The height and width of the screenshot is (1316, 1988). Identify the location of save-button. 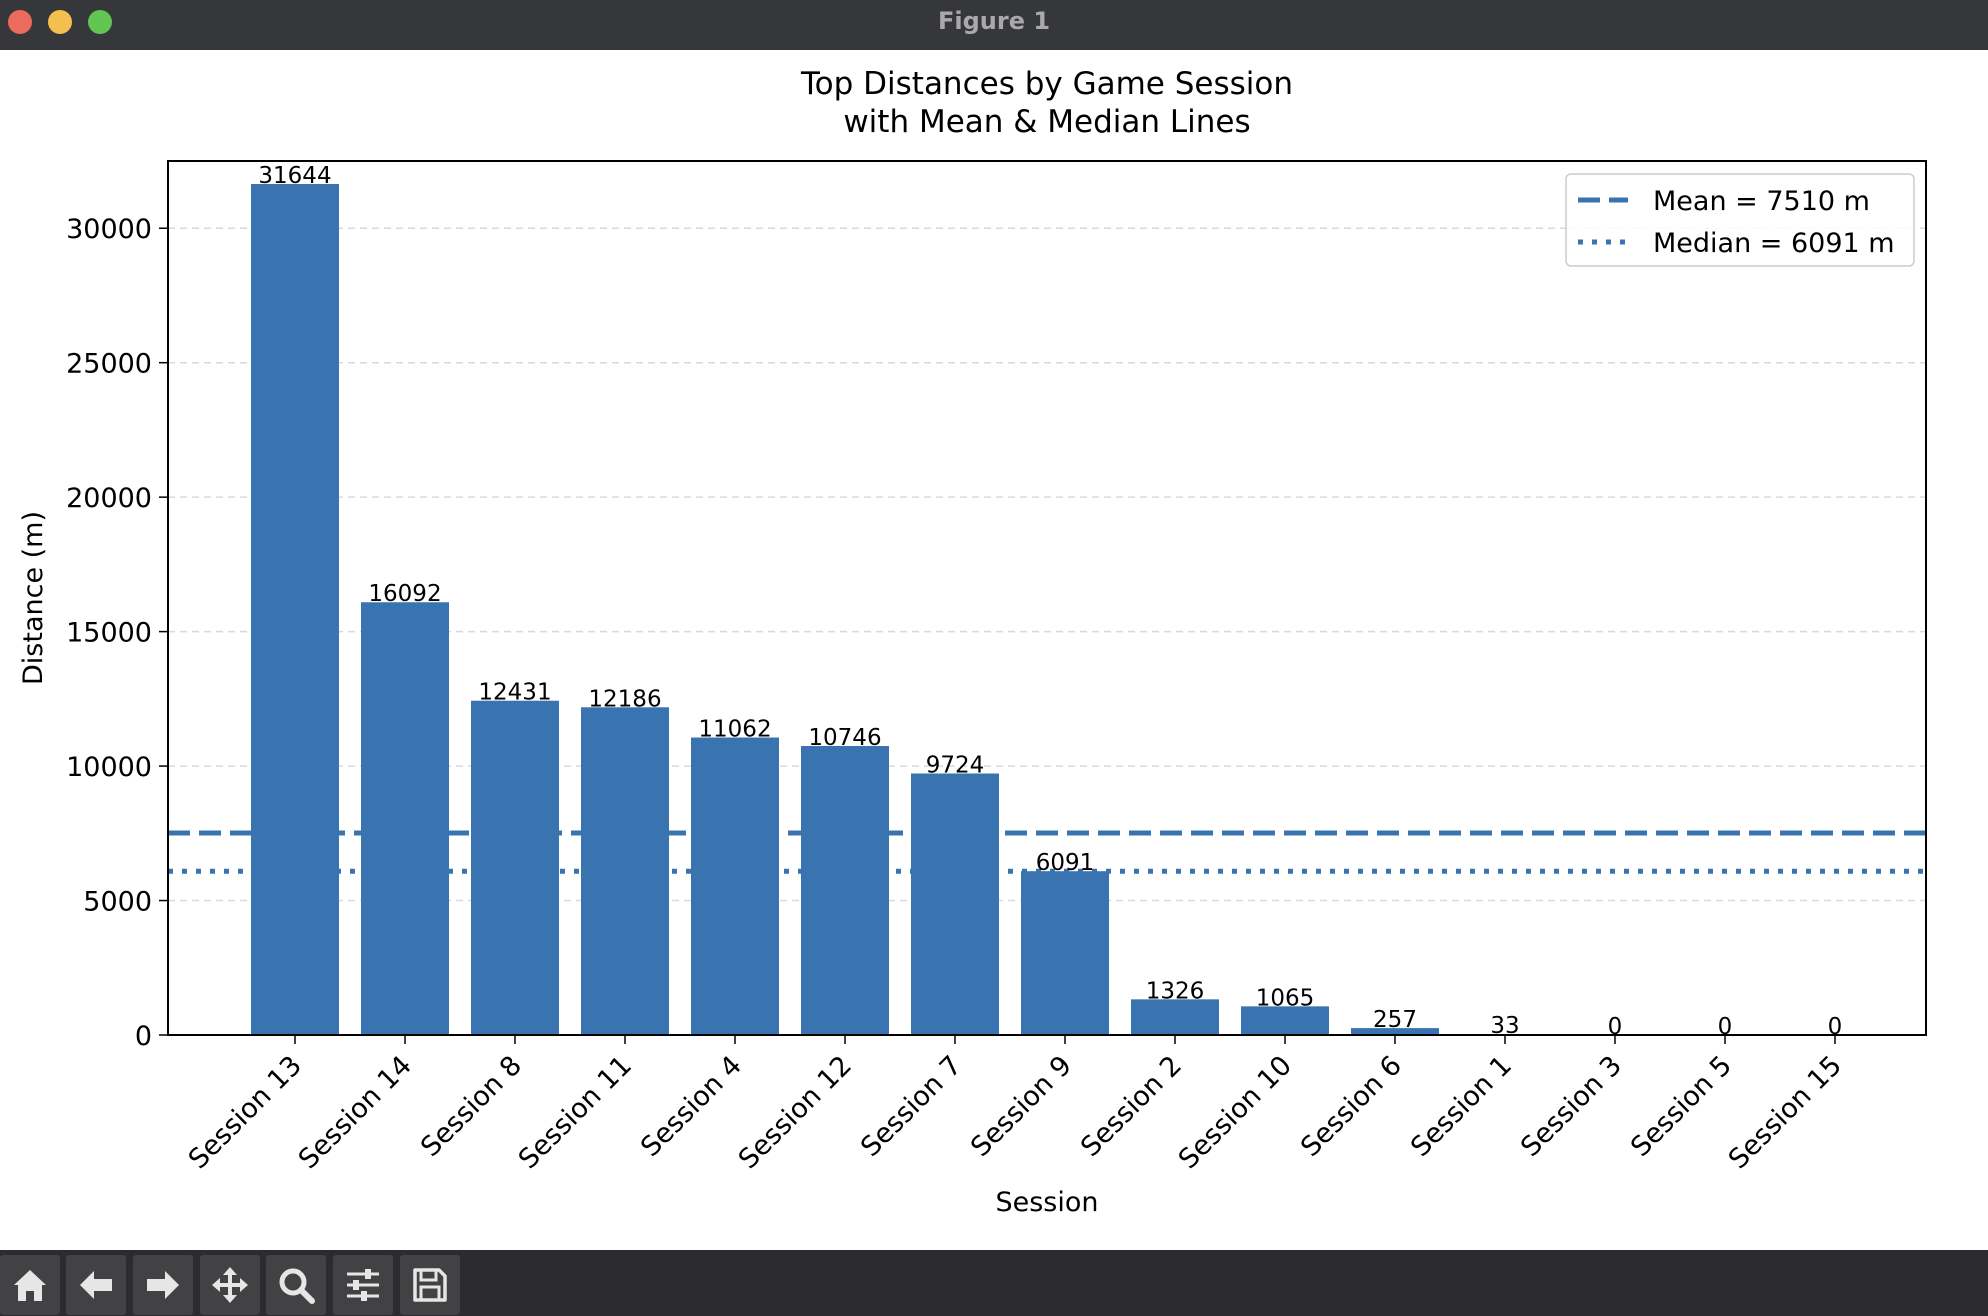
(430, 1285).